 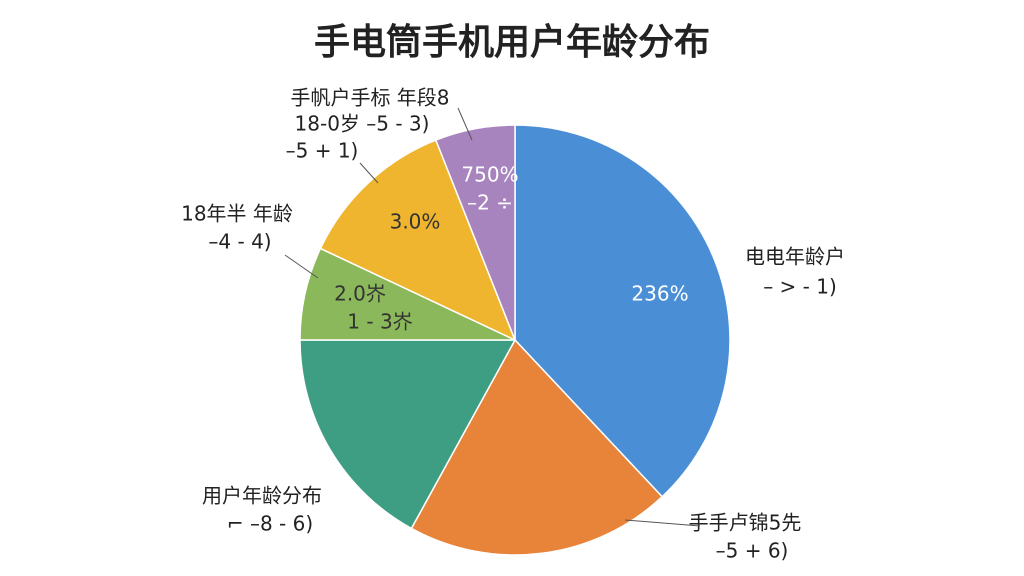 What do you see at coordinates (239, 242) in the screenshot?
I see `slice-note: –4 - 4)` at bounding box center [239, 242].